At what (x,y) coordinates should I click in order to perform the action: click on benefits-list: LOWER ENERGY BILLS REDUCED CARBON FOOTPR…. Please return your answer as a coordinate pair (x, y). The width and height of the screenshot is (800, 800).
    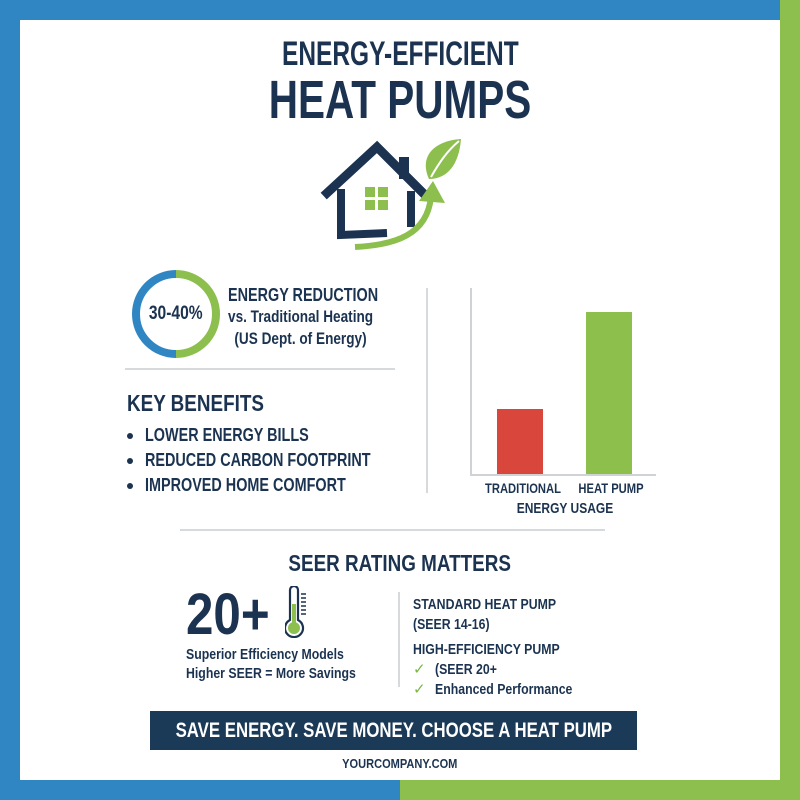
    Looking at the image, I should click on (277, 460).